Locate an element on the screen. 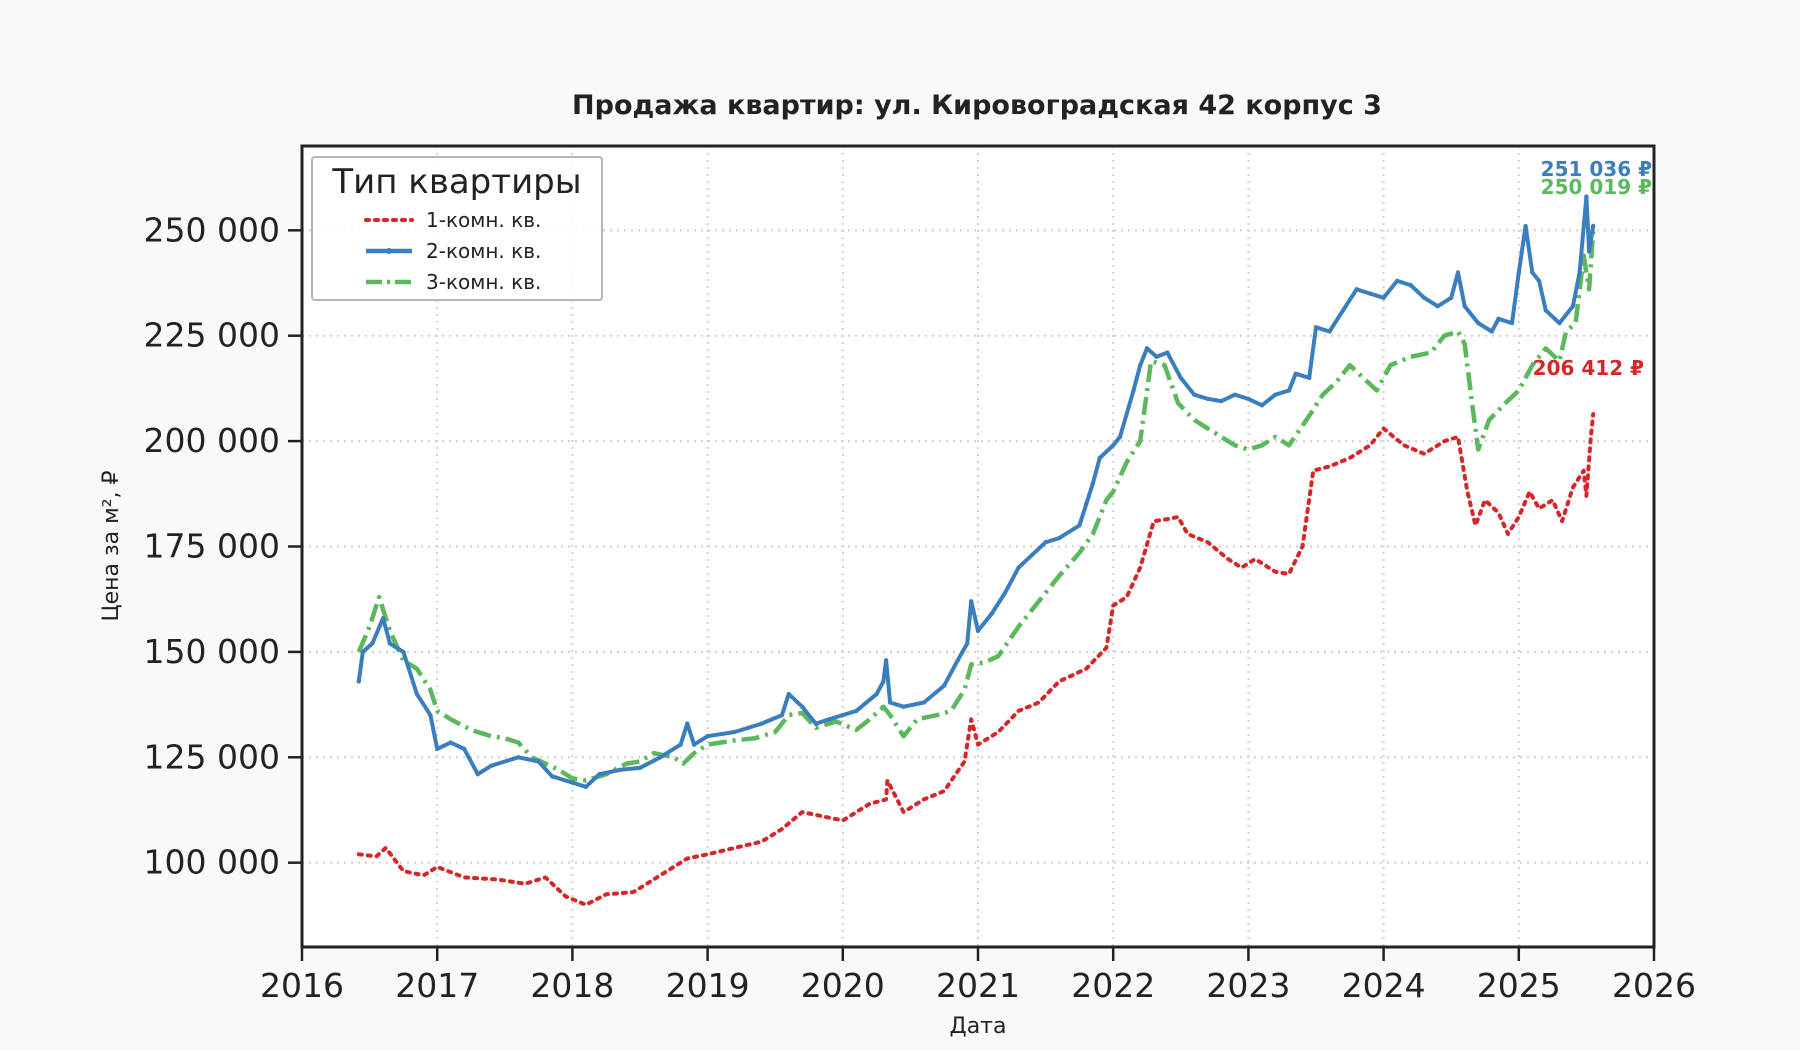 This screenshot has height=1050, width=1800. legend-box is located at coordinates (457, 228).